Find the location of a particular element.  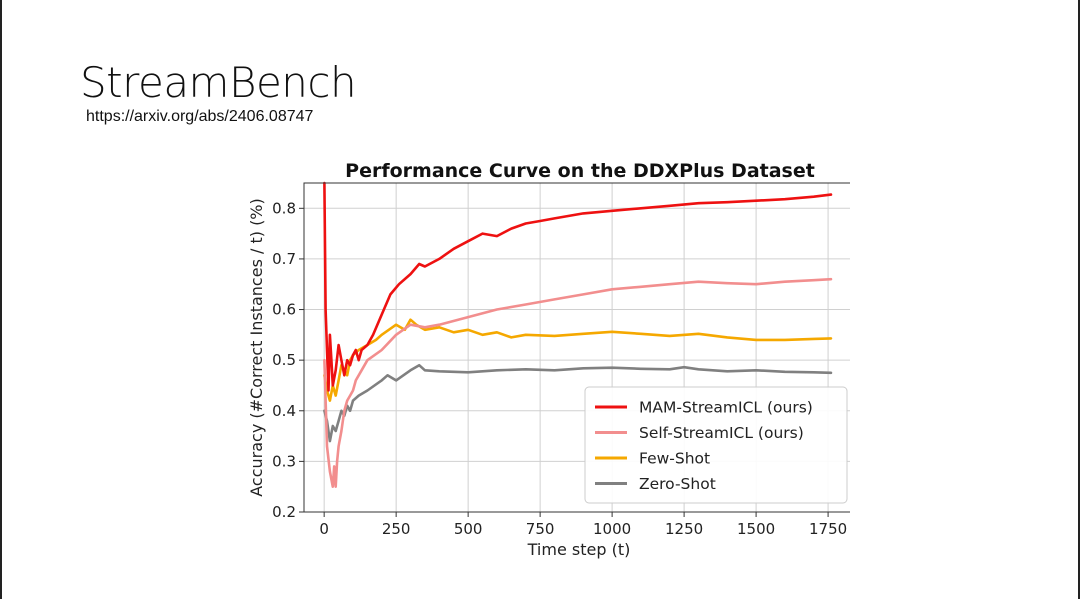

x-tick-label: 500 is located at coordinates (468, 529).